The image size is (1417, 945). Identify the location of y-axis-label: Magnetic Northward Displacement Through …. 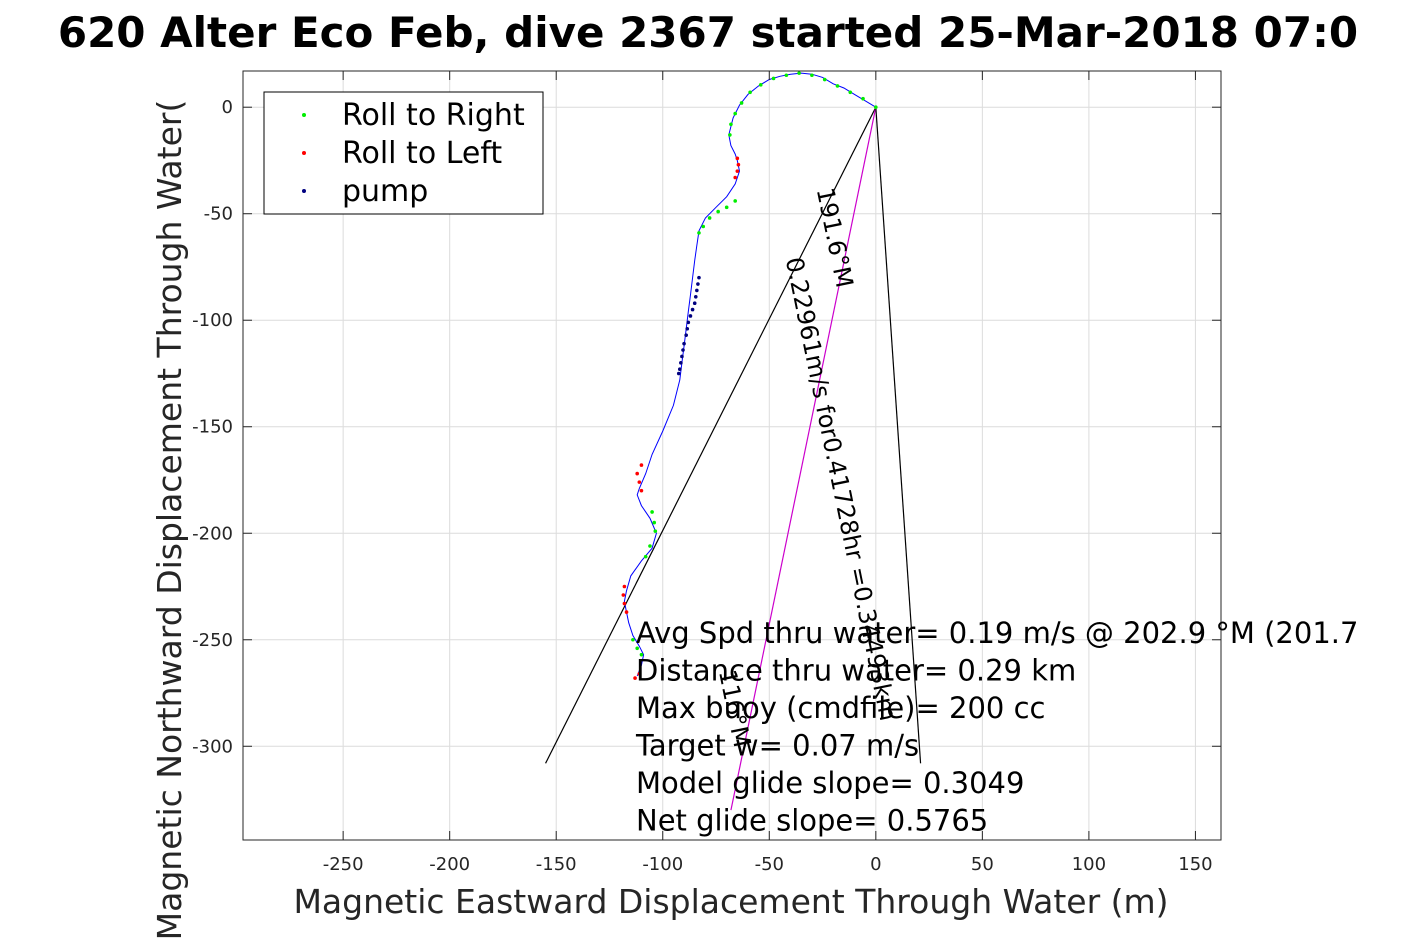
(169, 520).